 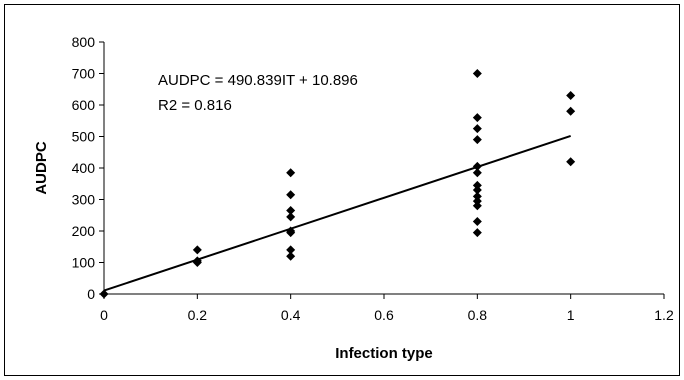 I want to click on y-axis-ticks: 0 100 200 300 400 500 600 700 800, so click(x=88, y=168).